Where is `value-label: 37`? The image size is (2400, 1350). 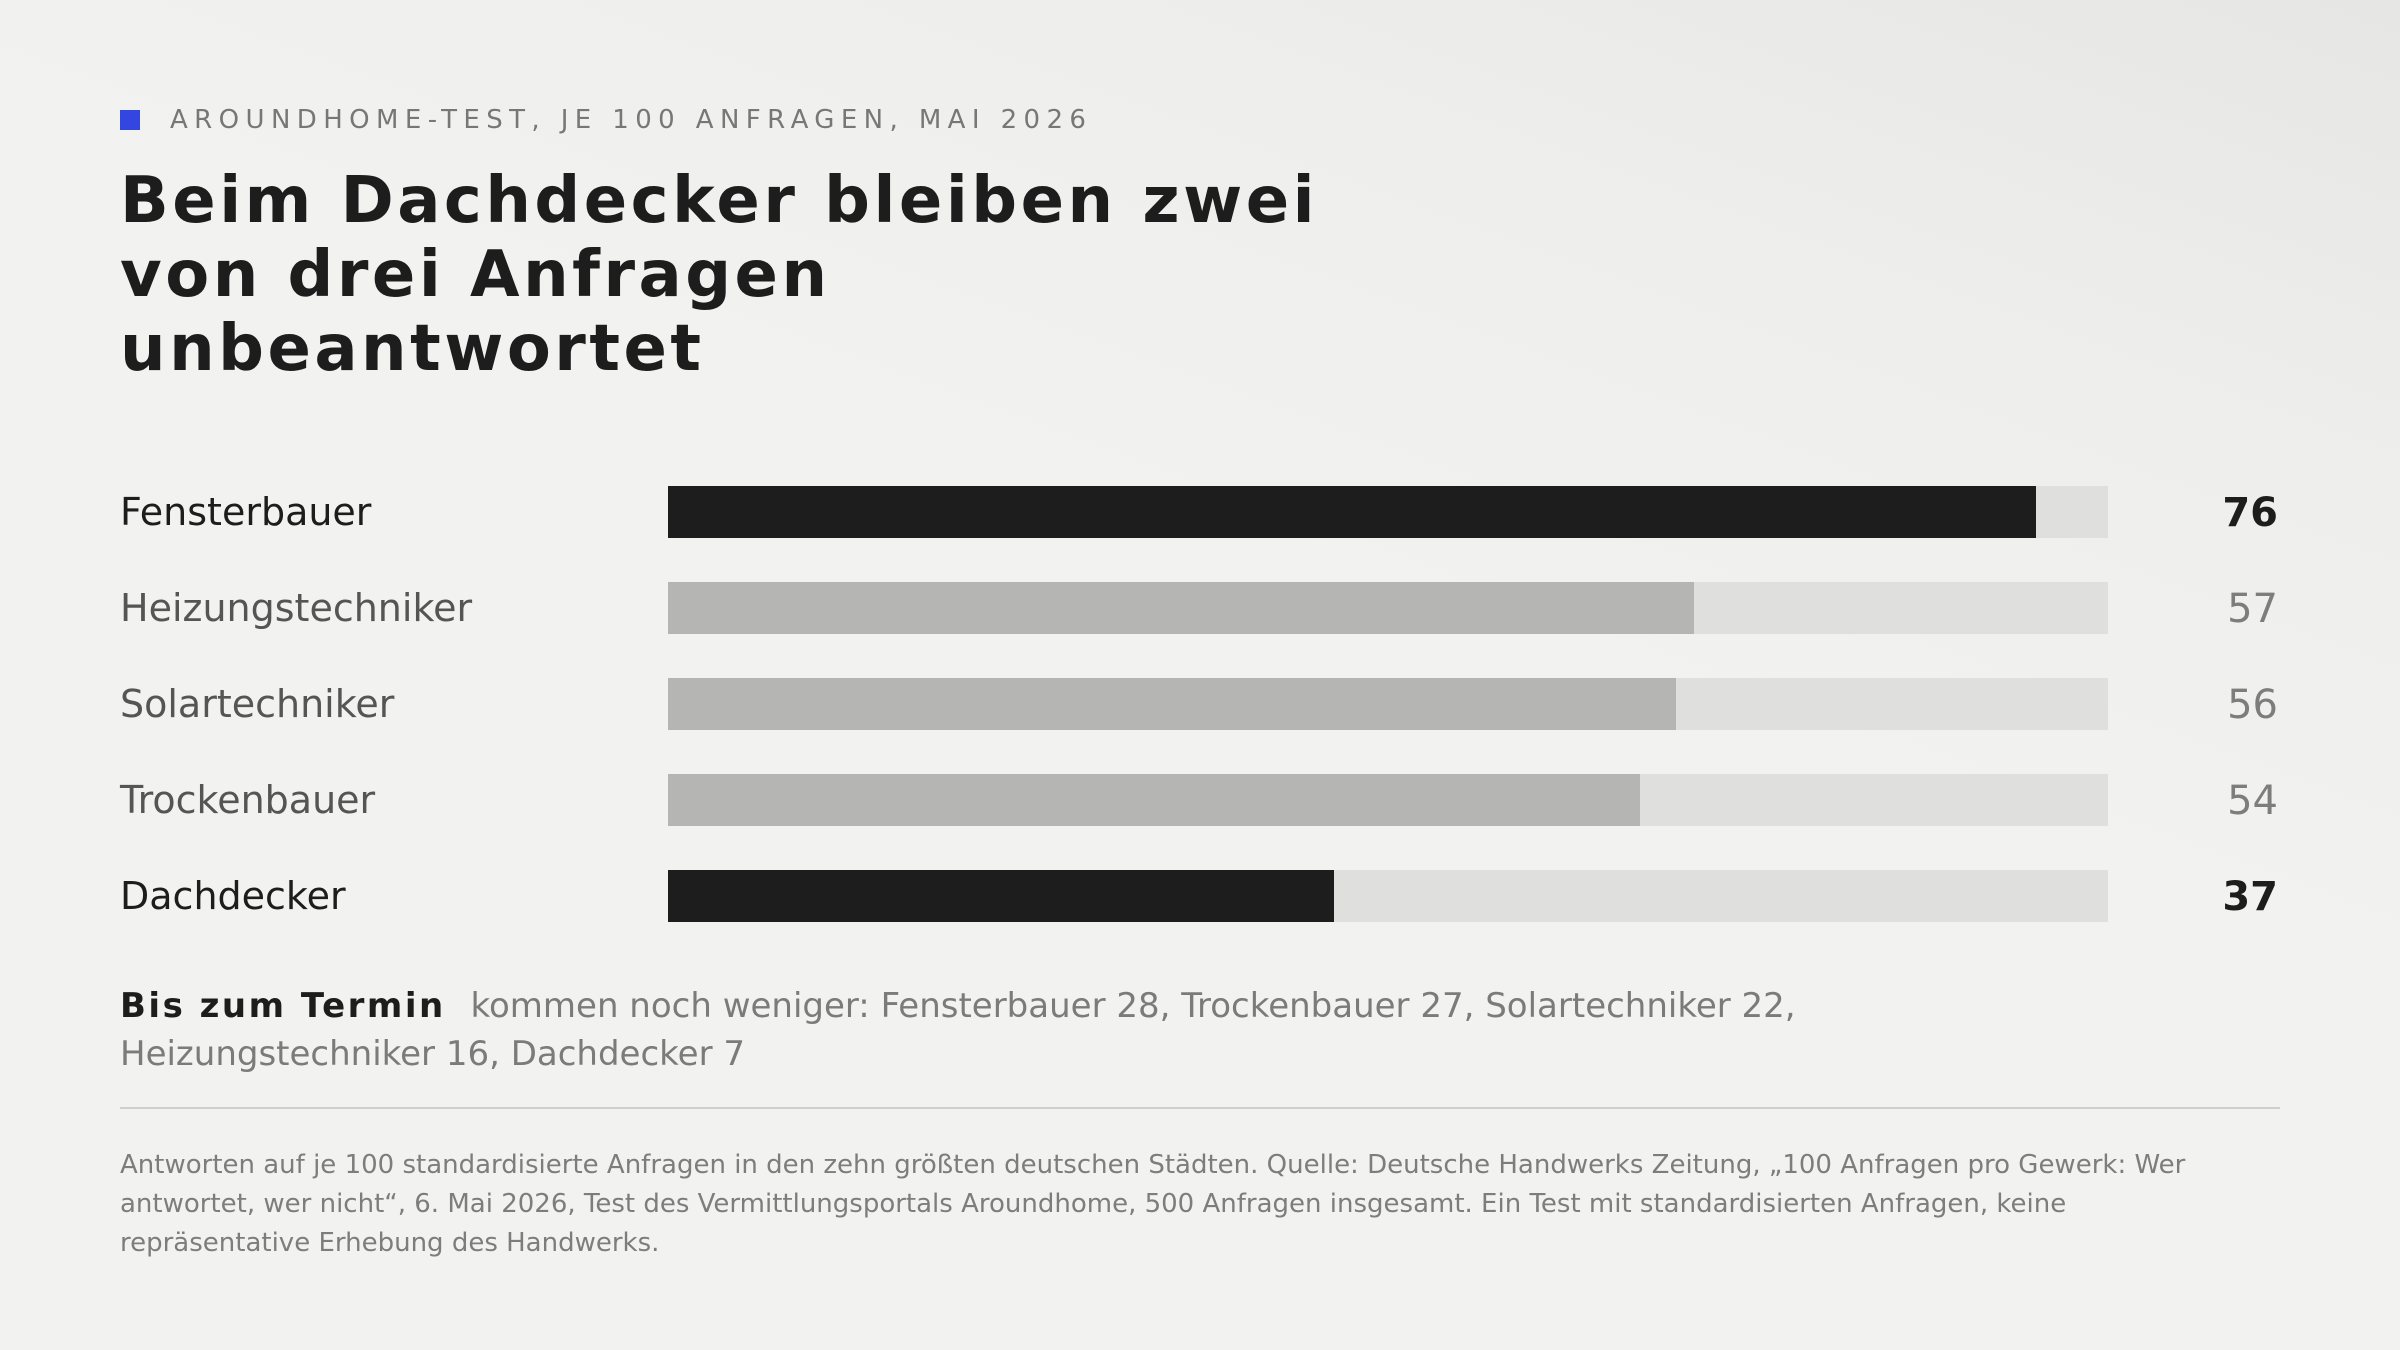
value-label: 37 is located at coordinates (2250, 897).